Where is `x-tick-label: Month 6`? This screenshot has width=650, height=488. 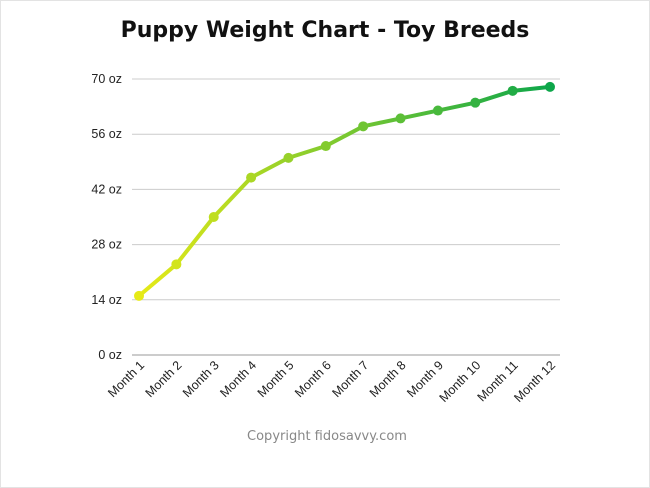 x-tick-label: Month 6 is located at coordinates (313, 379).